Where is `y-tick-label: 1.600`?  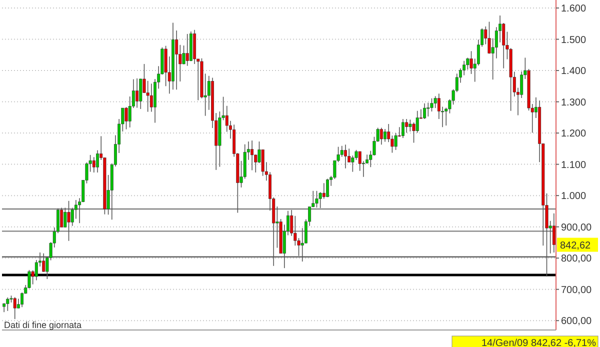
y-tick-label: 1.600 is located at coordinates (573, 9).